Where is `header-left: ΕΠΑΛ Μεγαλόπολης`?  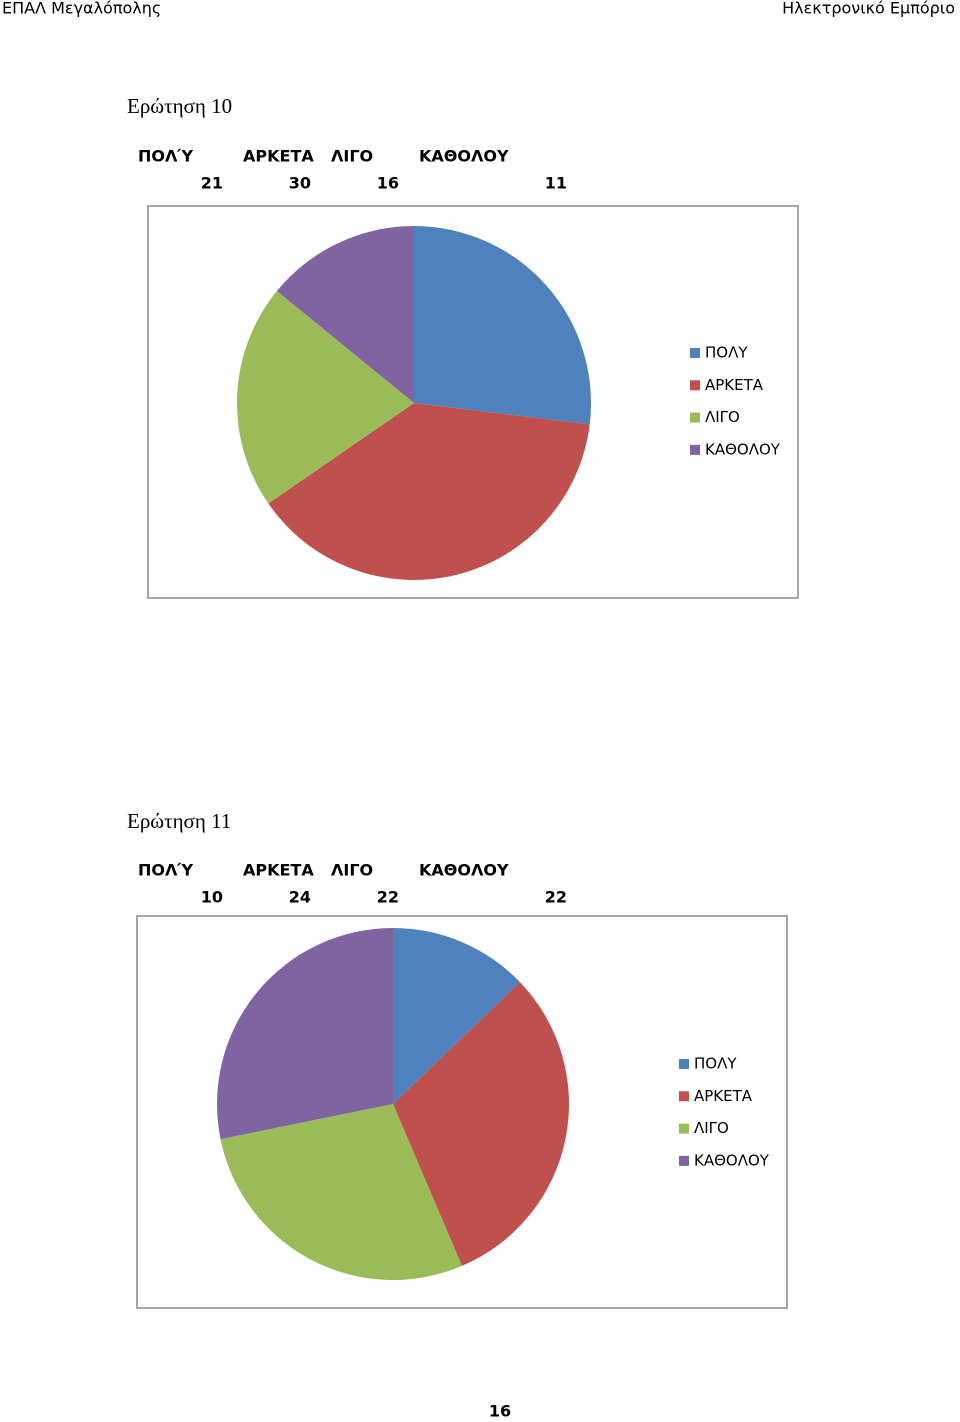 header-left: ΕΠΑΛ Μεγαλόπολης is located at coordinates (81, 9).